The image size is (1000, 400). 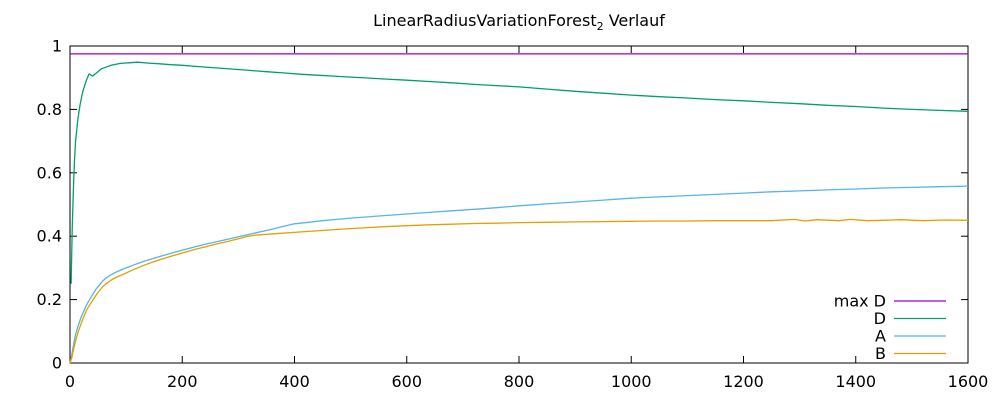 I want to click on y-tick-label: 0.2, so click(x=49, y=299).